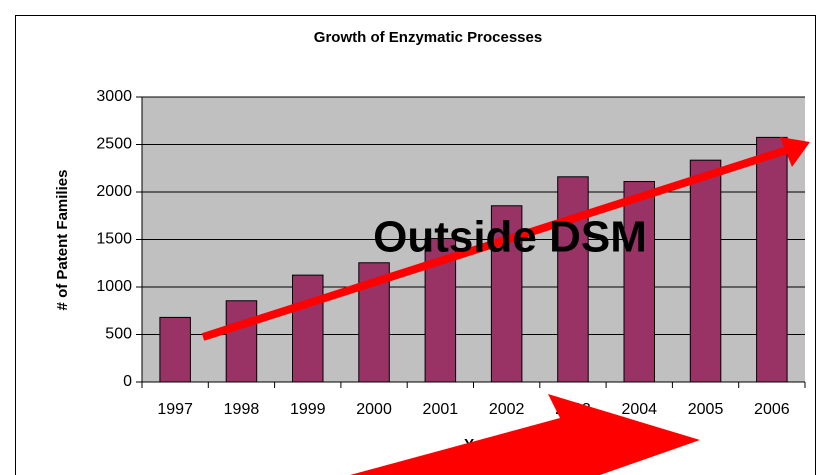  I want to click on annotation-text: Outside DSM, so click(510, 237).